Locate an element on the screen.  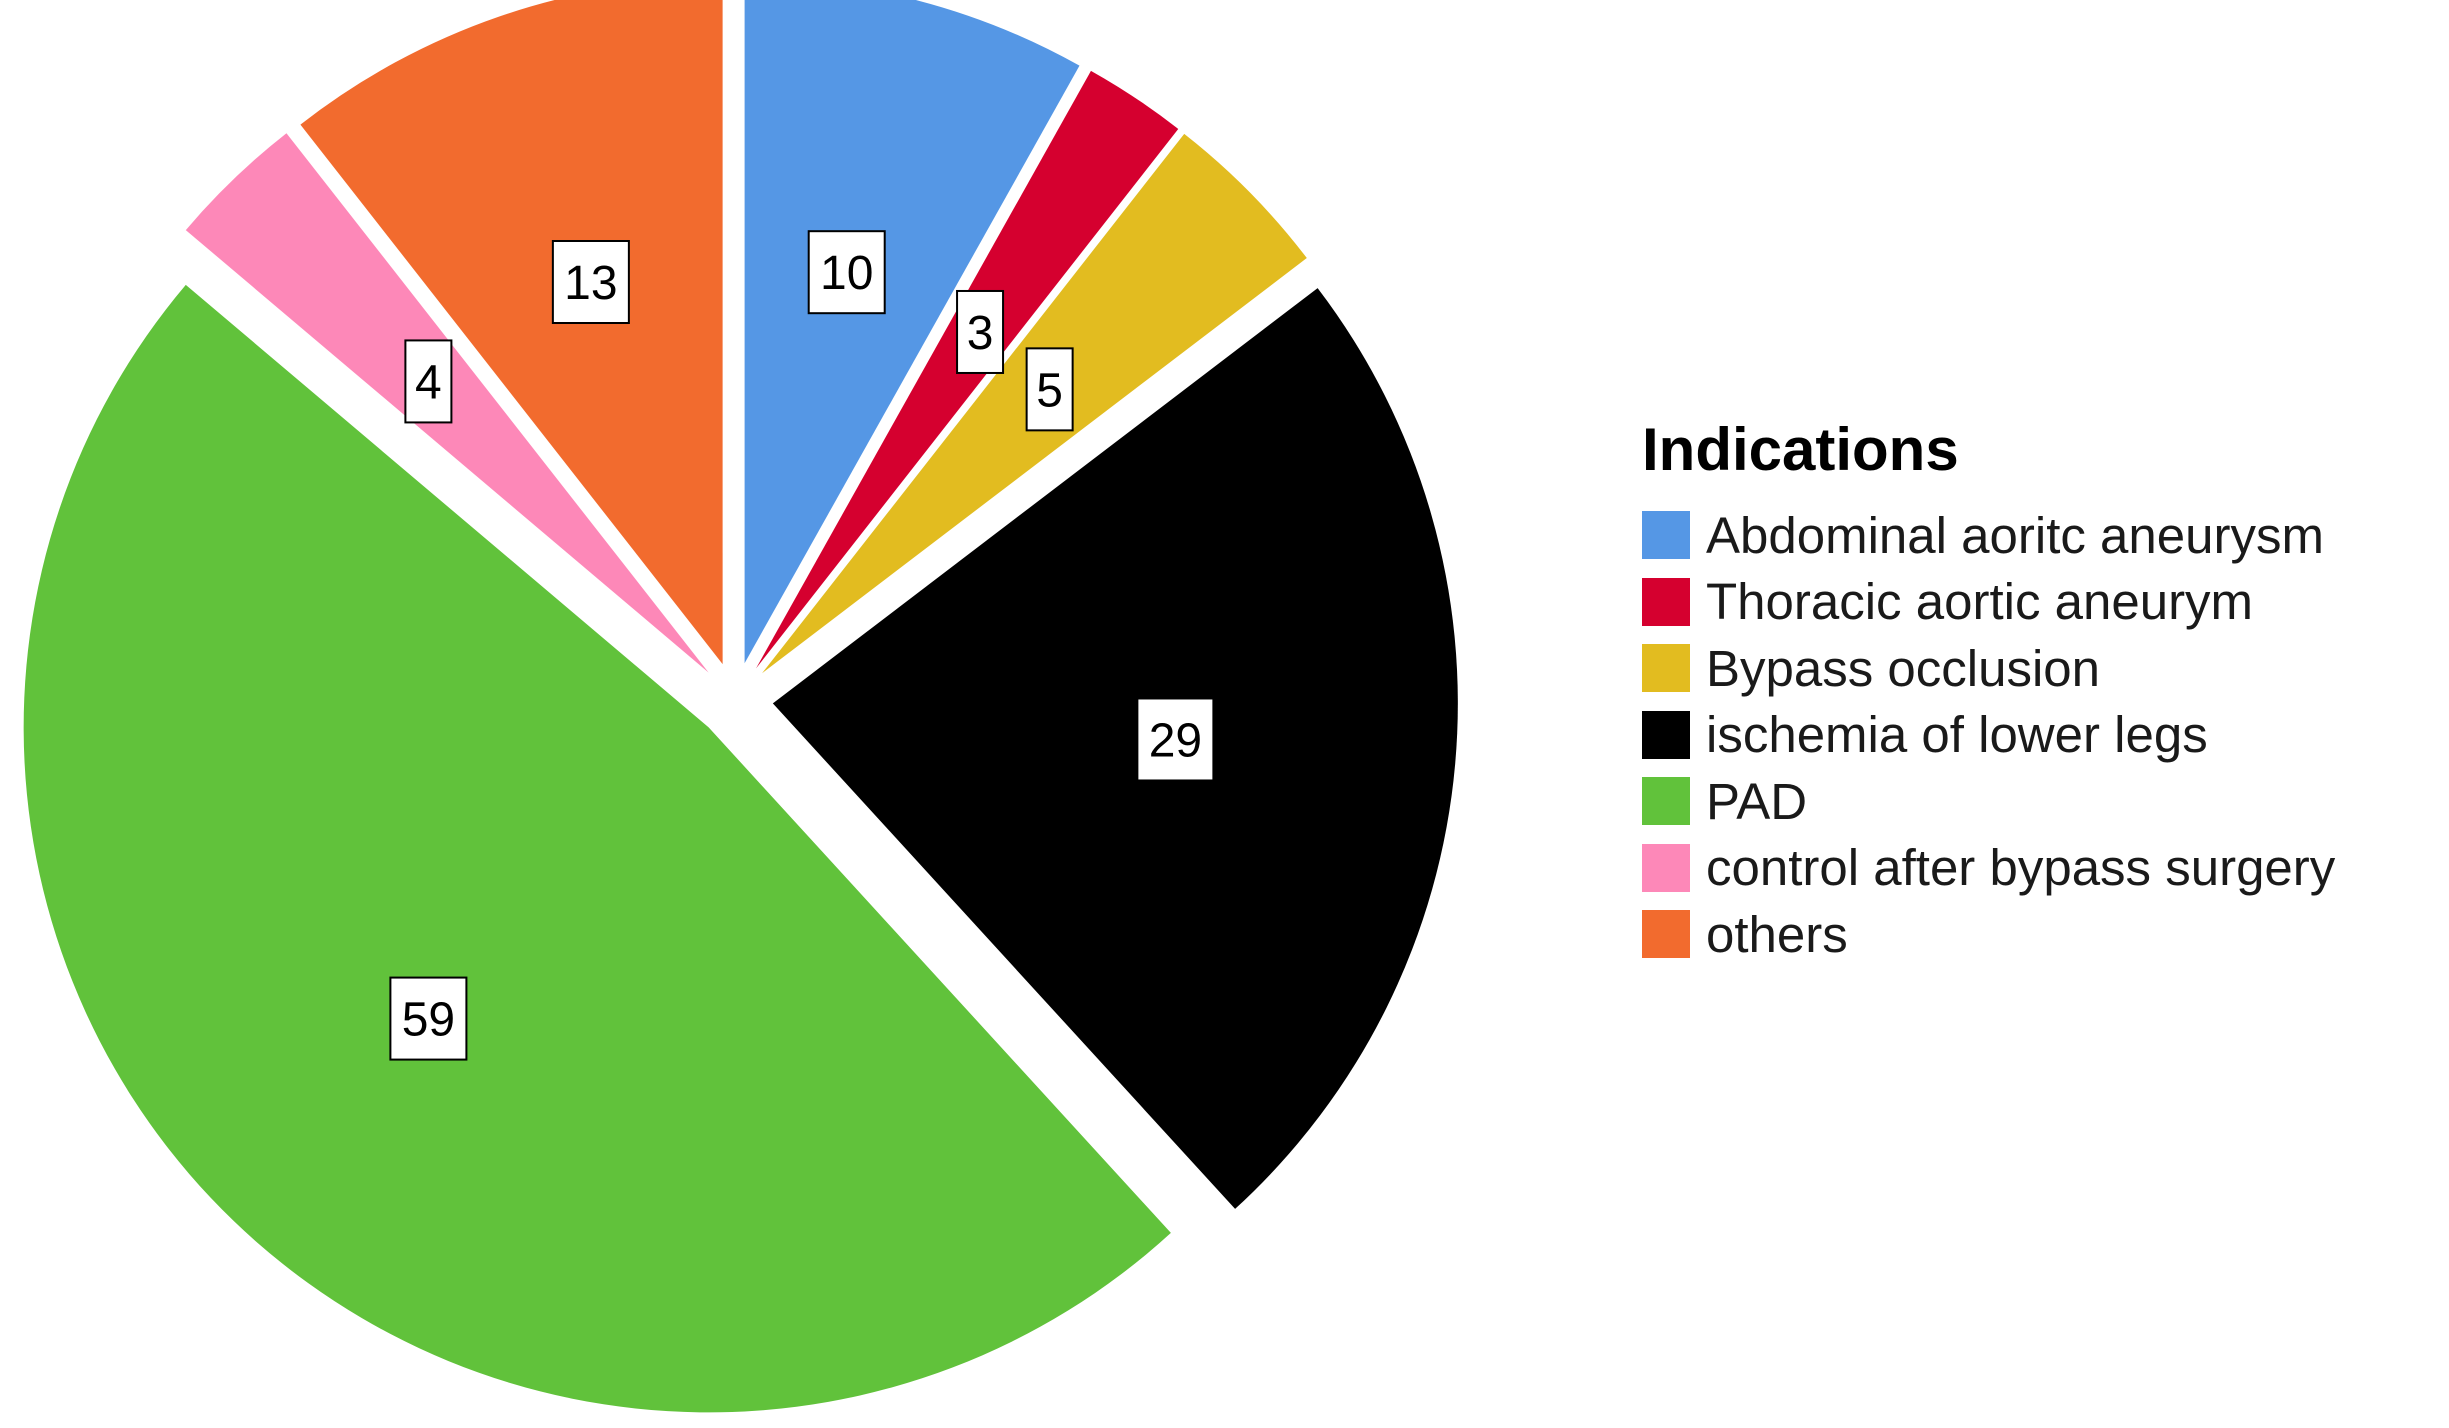
data-label-others: 13 is located at coordinates (590, 282).